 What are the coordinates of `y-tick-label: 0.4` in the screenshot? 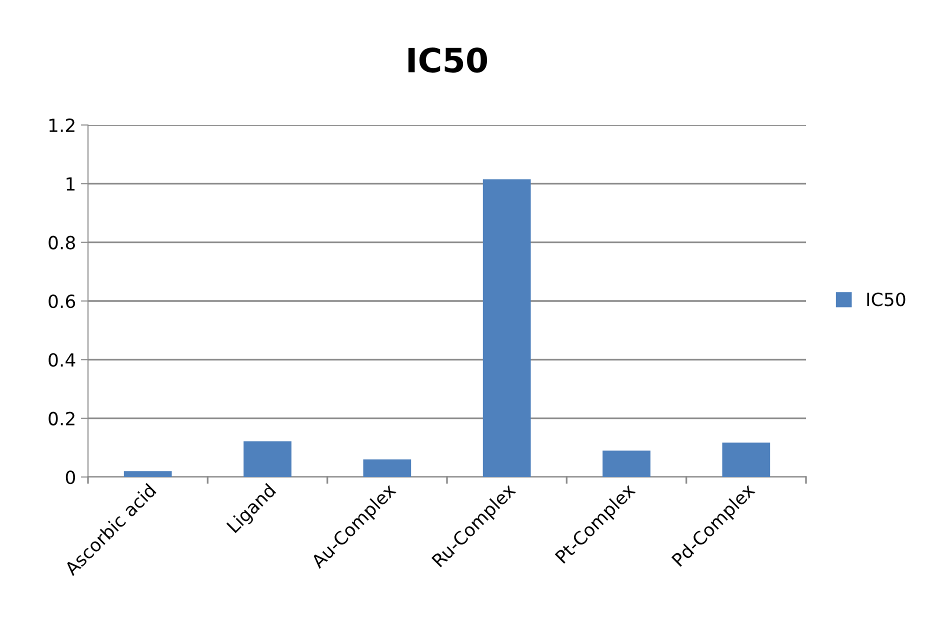 It's located at (62, 360).